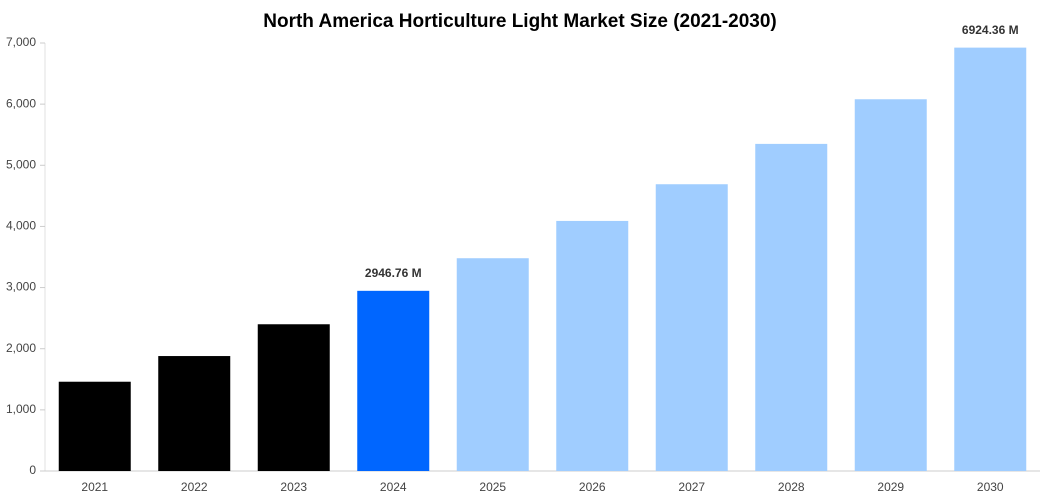 The image size is (1040, 500). I want to click on x-tick-label: 2029, so click(890, 487).